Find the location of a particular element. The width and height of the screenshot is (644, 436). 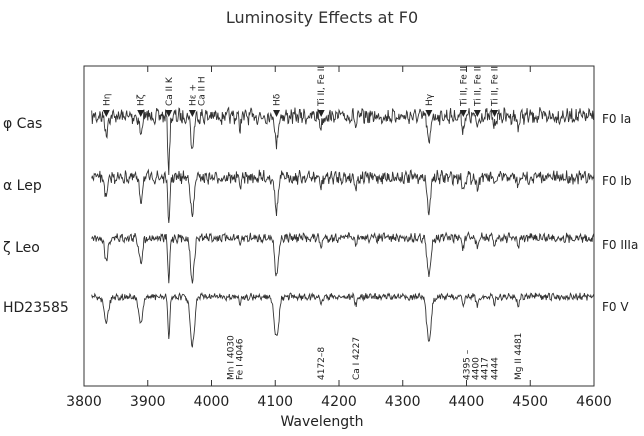

chart-title: Luminosity Effects at F0 is located at coordinates (322, 17).